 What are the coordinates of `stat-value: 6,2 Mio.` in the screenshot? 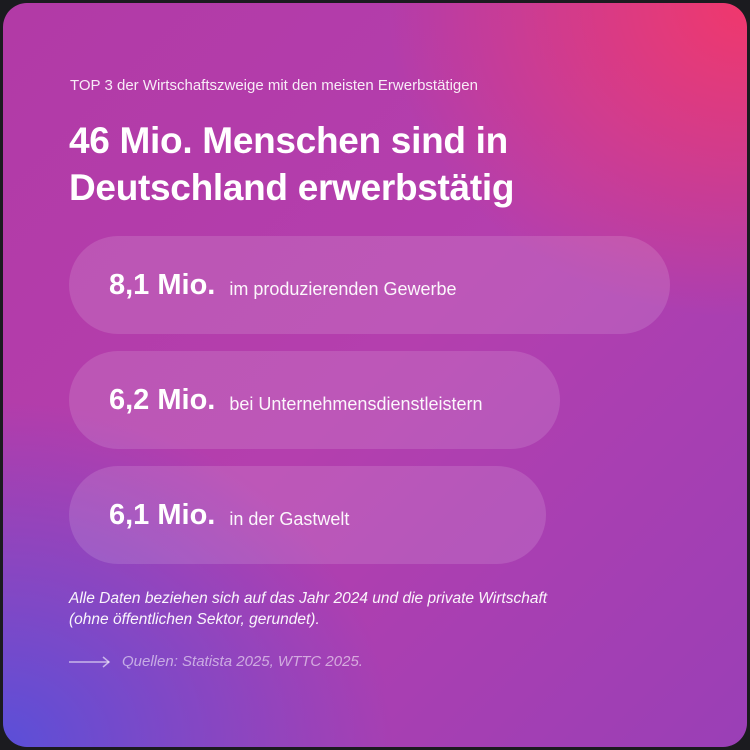 It's located at (162, 399).